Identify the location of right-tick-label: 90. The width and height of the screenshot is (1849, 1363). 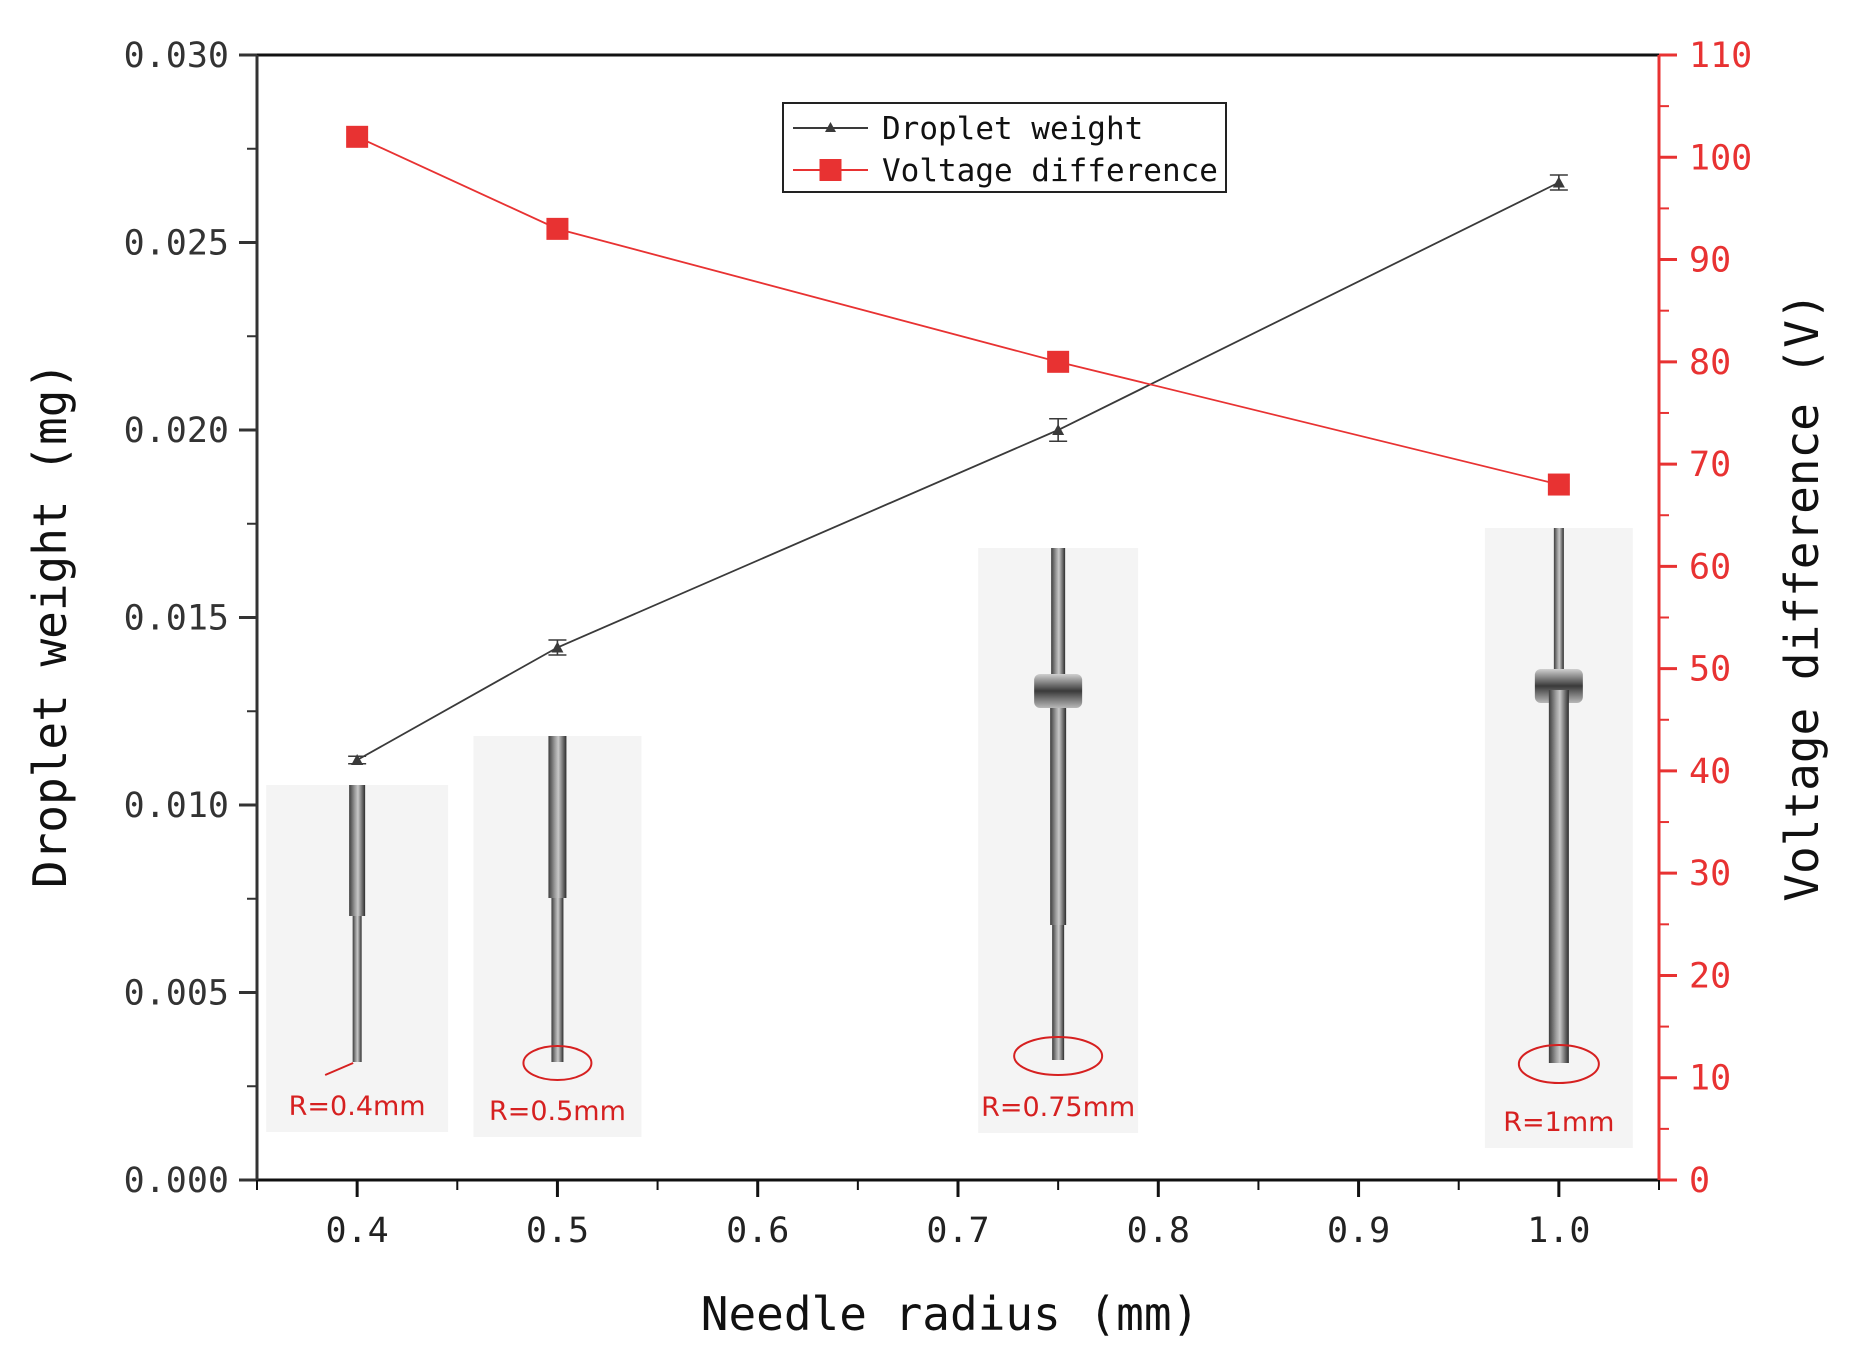
(1710, 261).